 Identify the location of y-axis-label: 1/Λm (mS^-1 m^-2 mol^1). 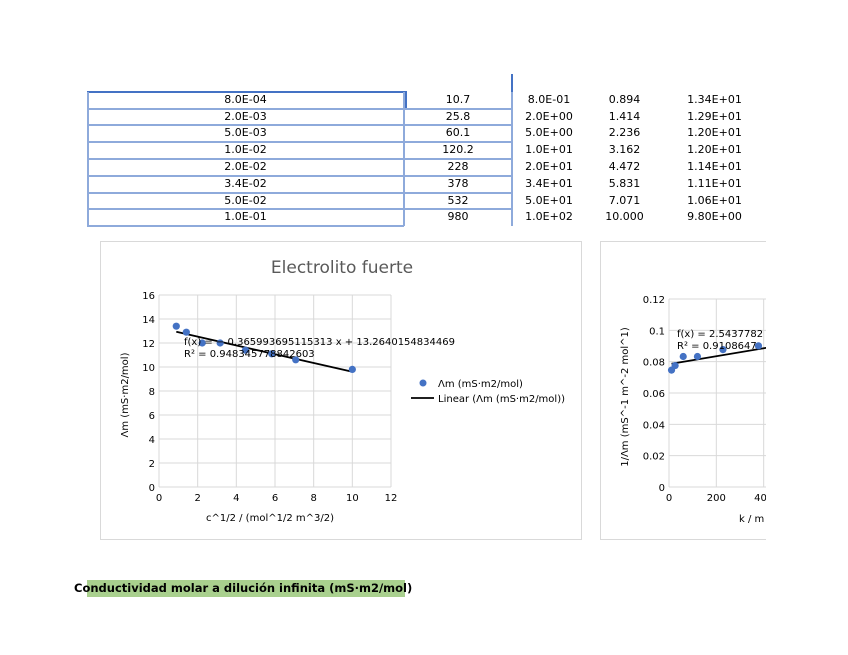
(625, 397).